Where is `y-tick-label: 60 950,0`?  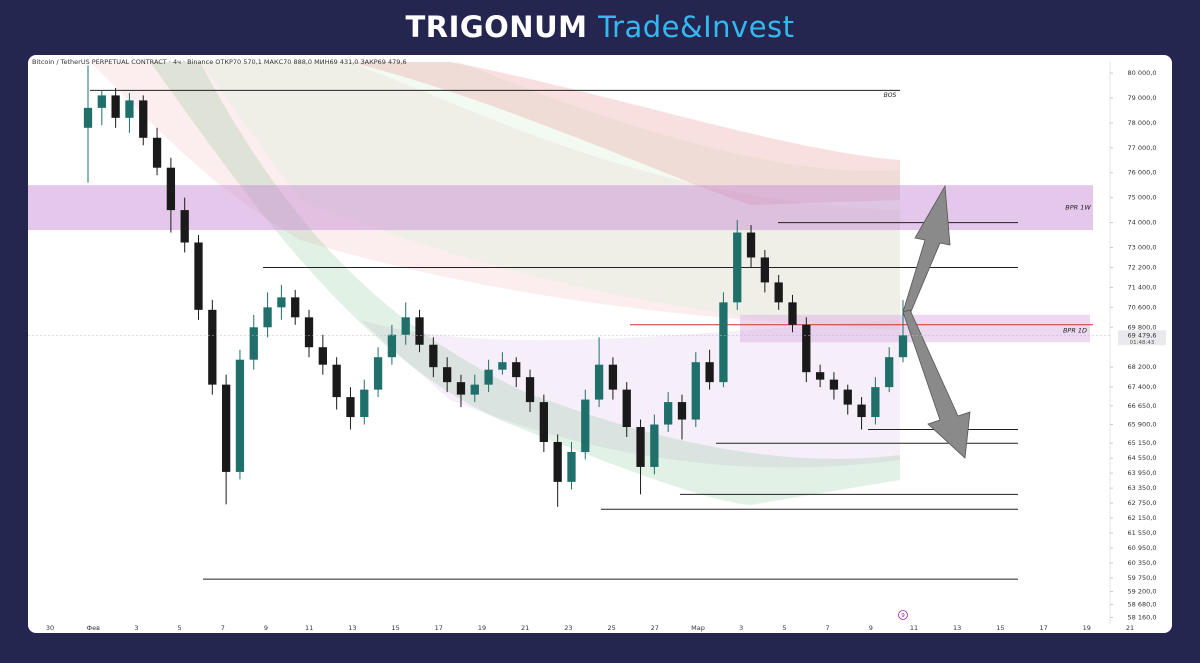
y-tick-label: 60 950,0 is located at coordinates (1142, 548).